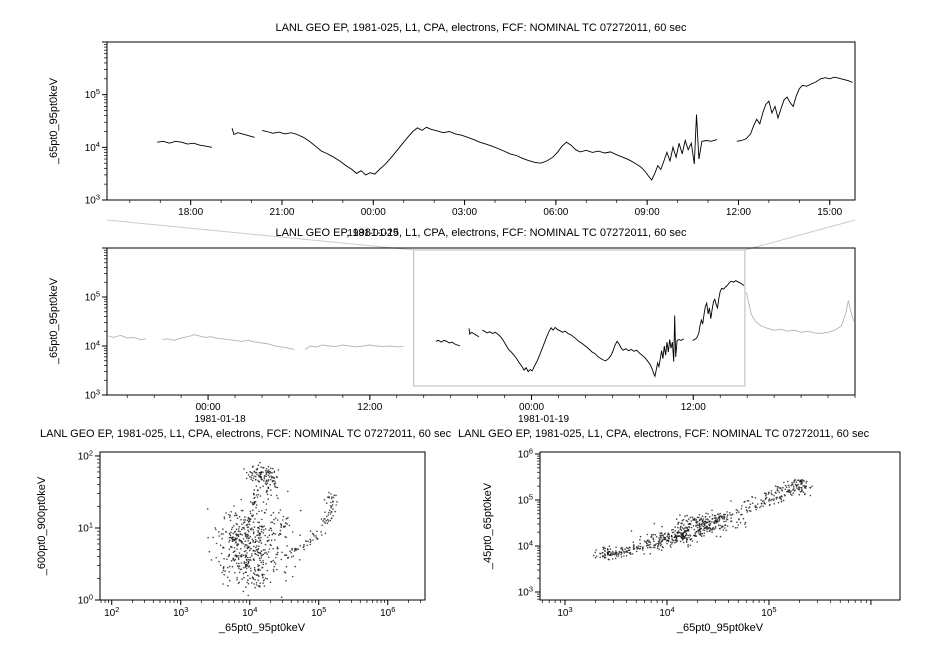  What do you see at coordinates (590, 329) in the screenshot?
I see `middle-highlight-series` at bounding box center [590, 329].